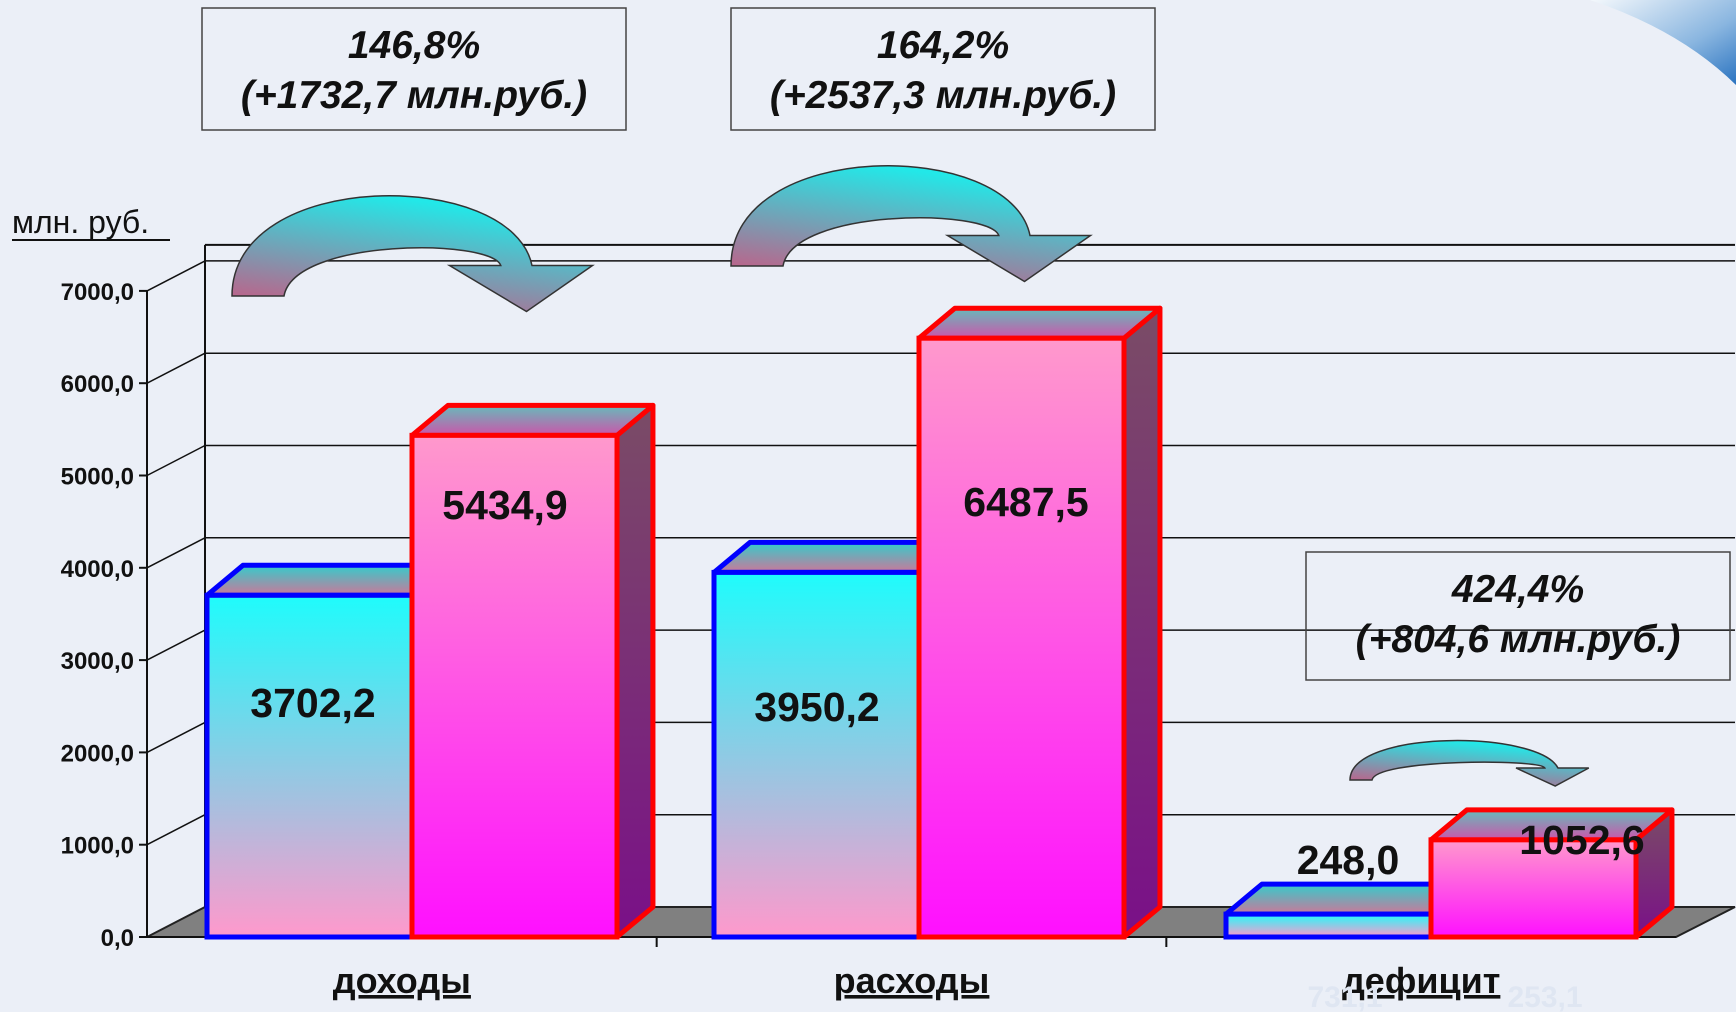 This screenshot has width=1736, height=1012. Describe the element at coordinates (1346, 888) in the screenshot. I see `bar: 248,0` at that location.